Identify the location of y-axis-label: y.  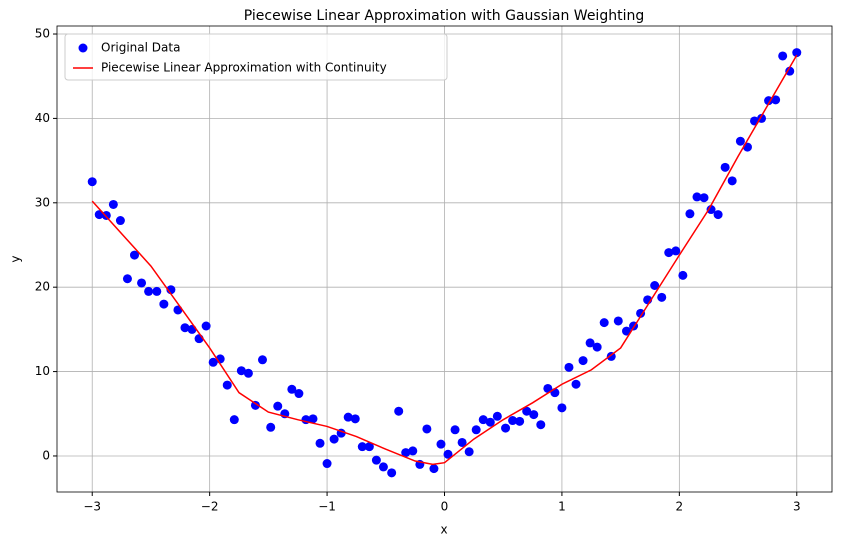
(16, 258).